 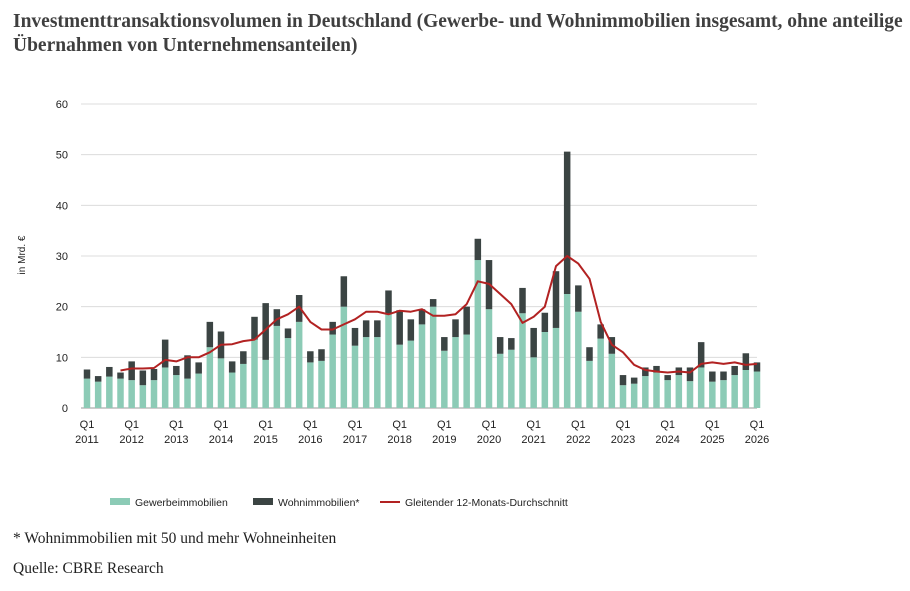 What do you see at coordinates (486, 503) in the screenshot?
I see `legend-label-average: Gleitender 12-Monats-Durchschnitt` at bounding box center [486, 503].